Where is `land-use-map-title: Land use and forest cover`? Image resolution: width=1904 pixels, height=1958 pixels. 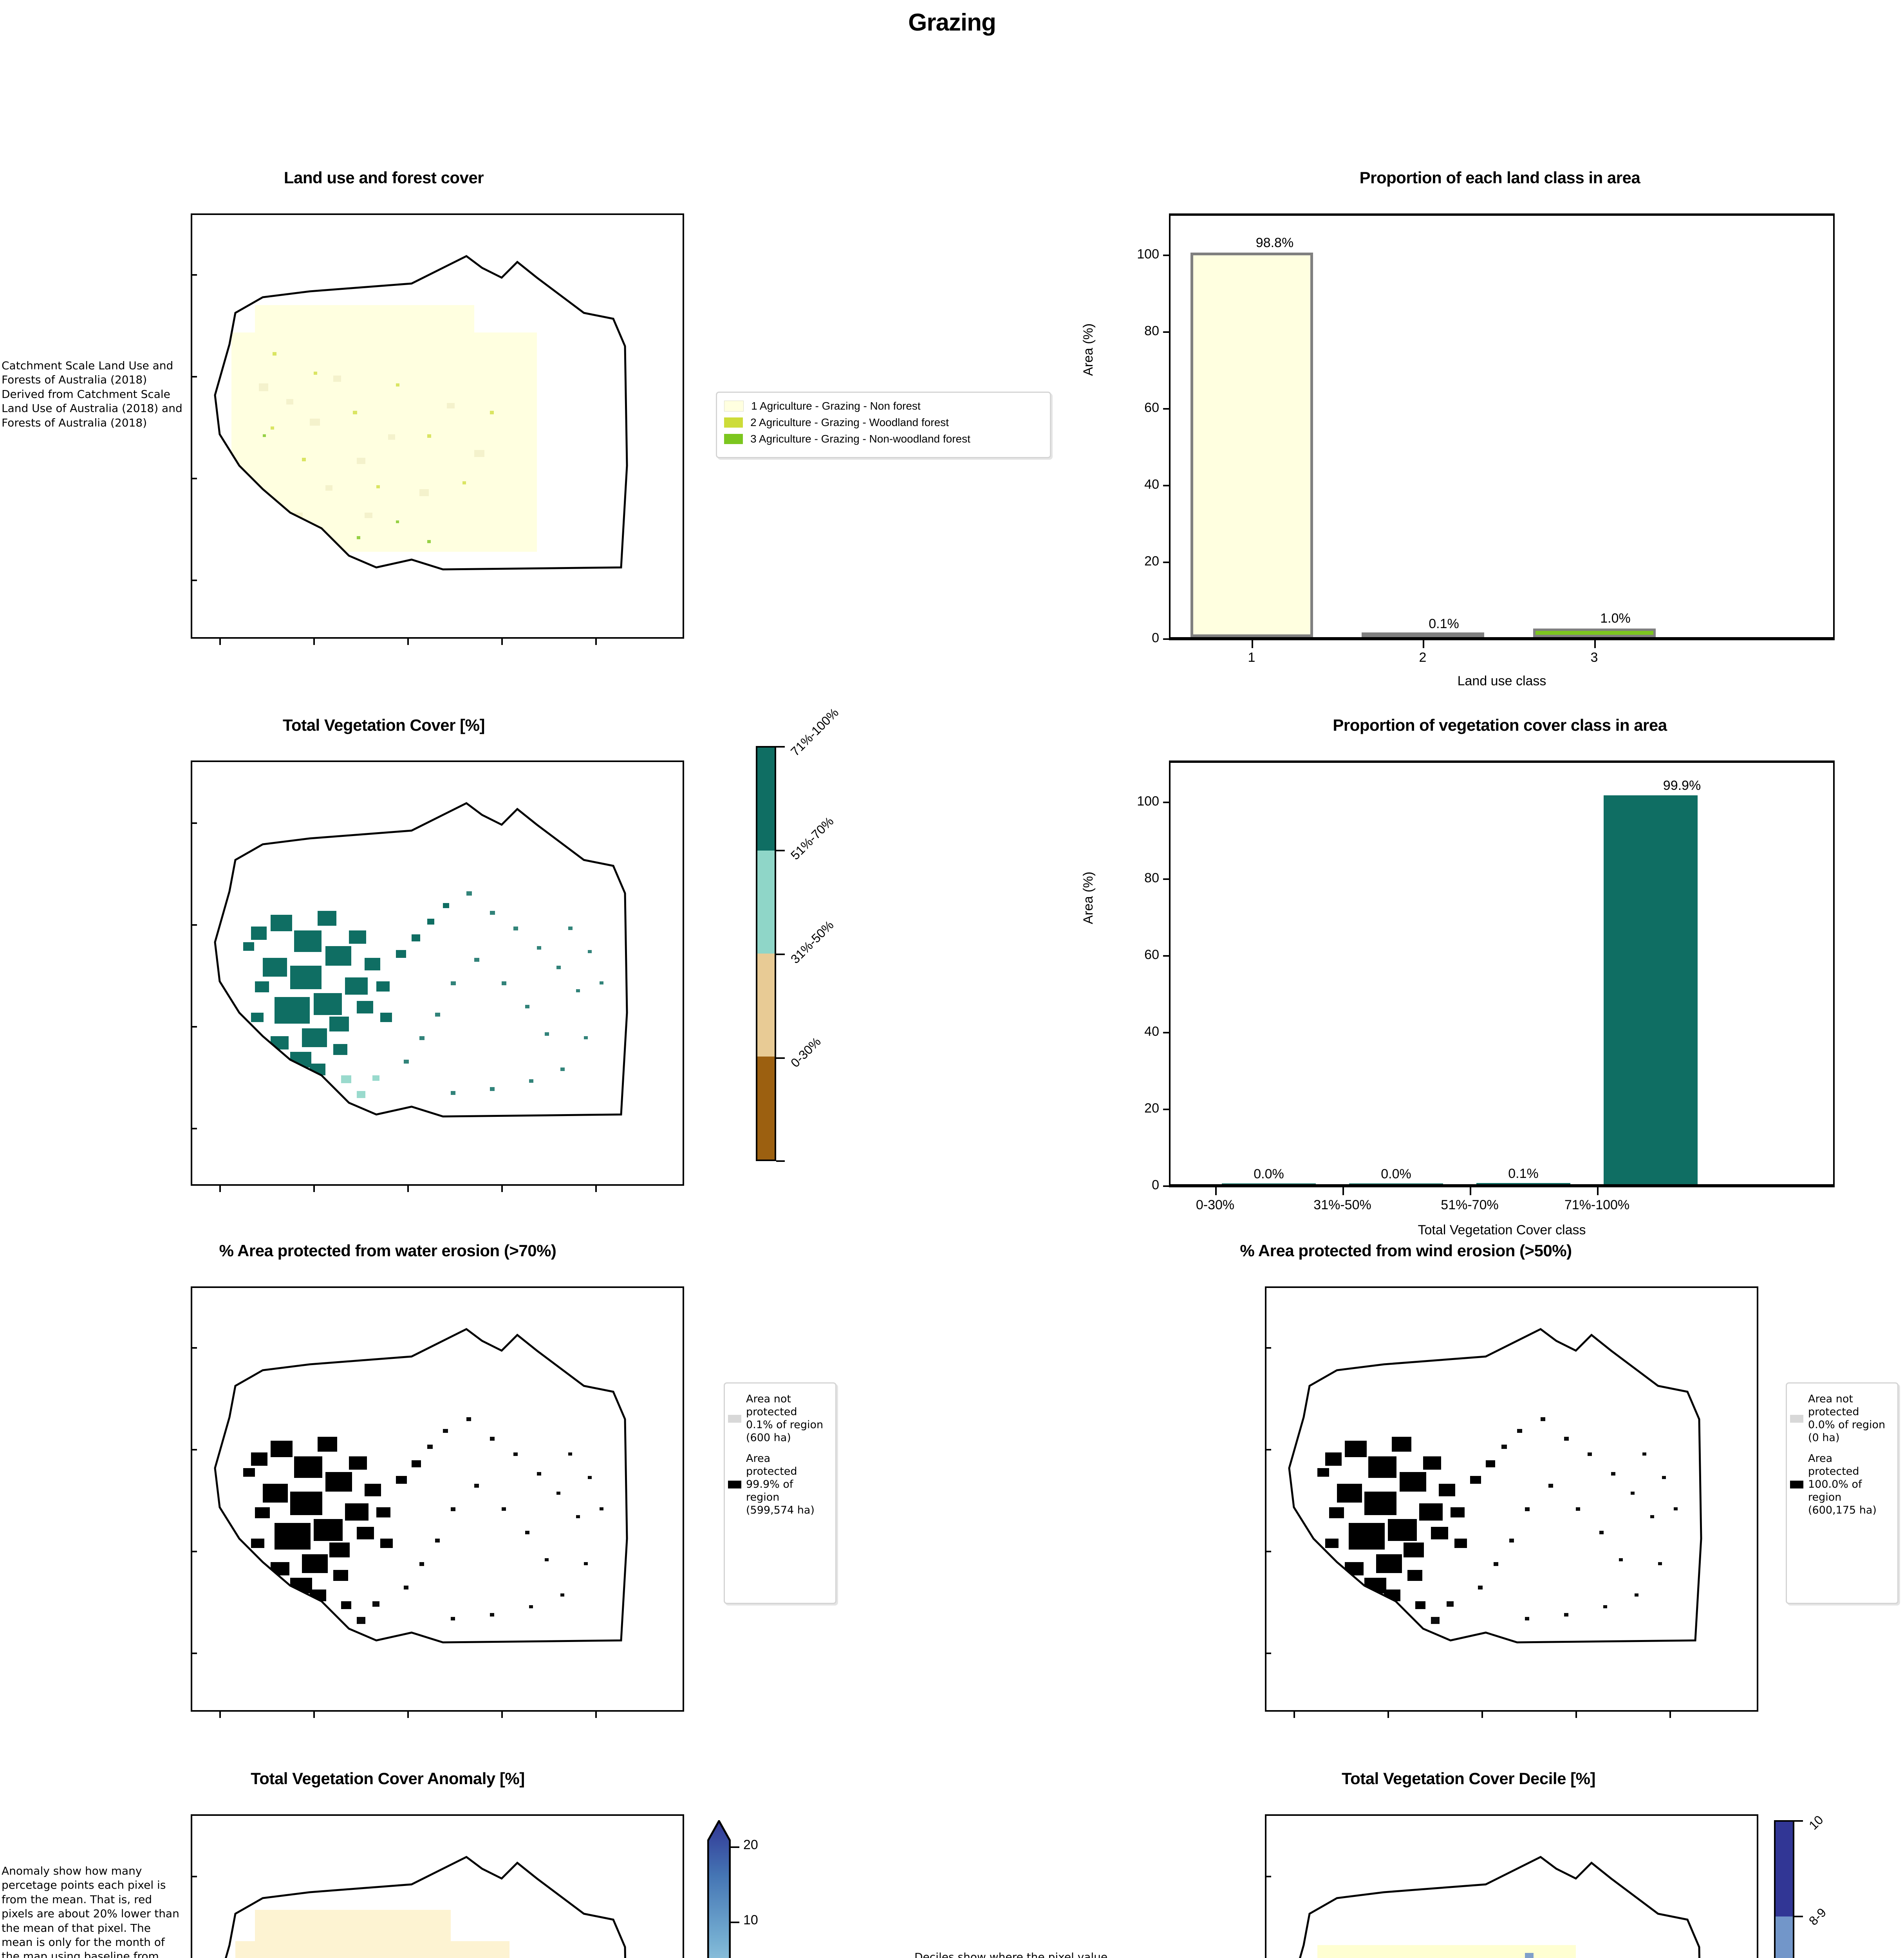
land-use-map-title: Land use and forest cover is located at coordinates (384, 178).